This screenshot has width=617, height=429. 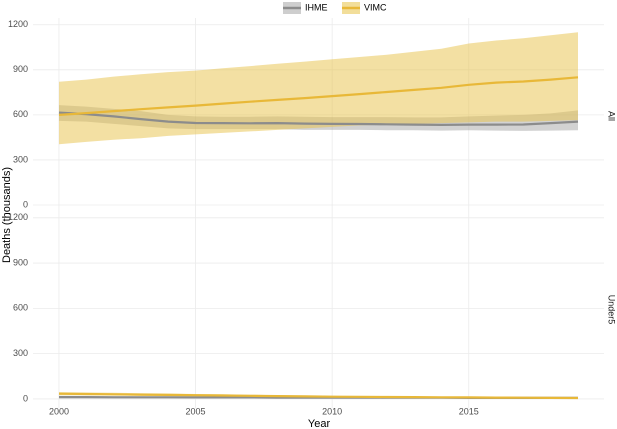 I want to click on legend-label: VIMC, so click(x=375, y=7).